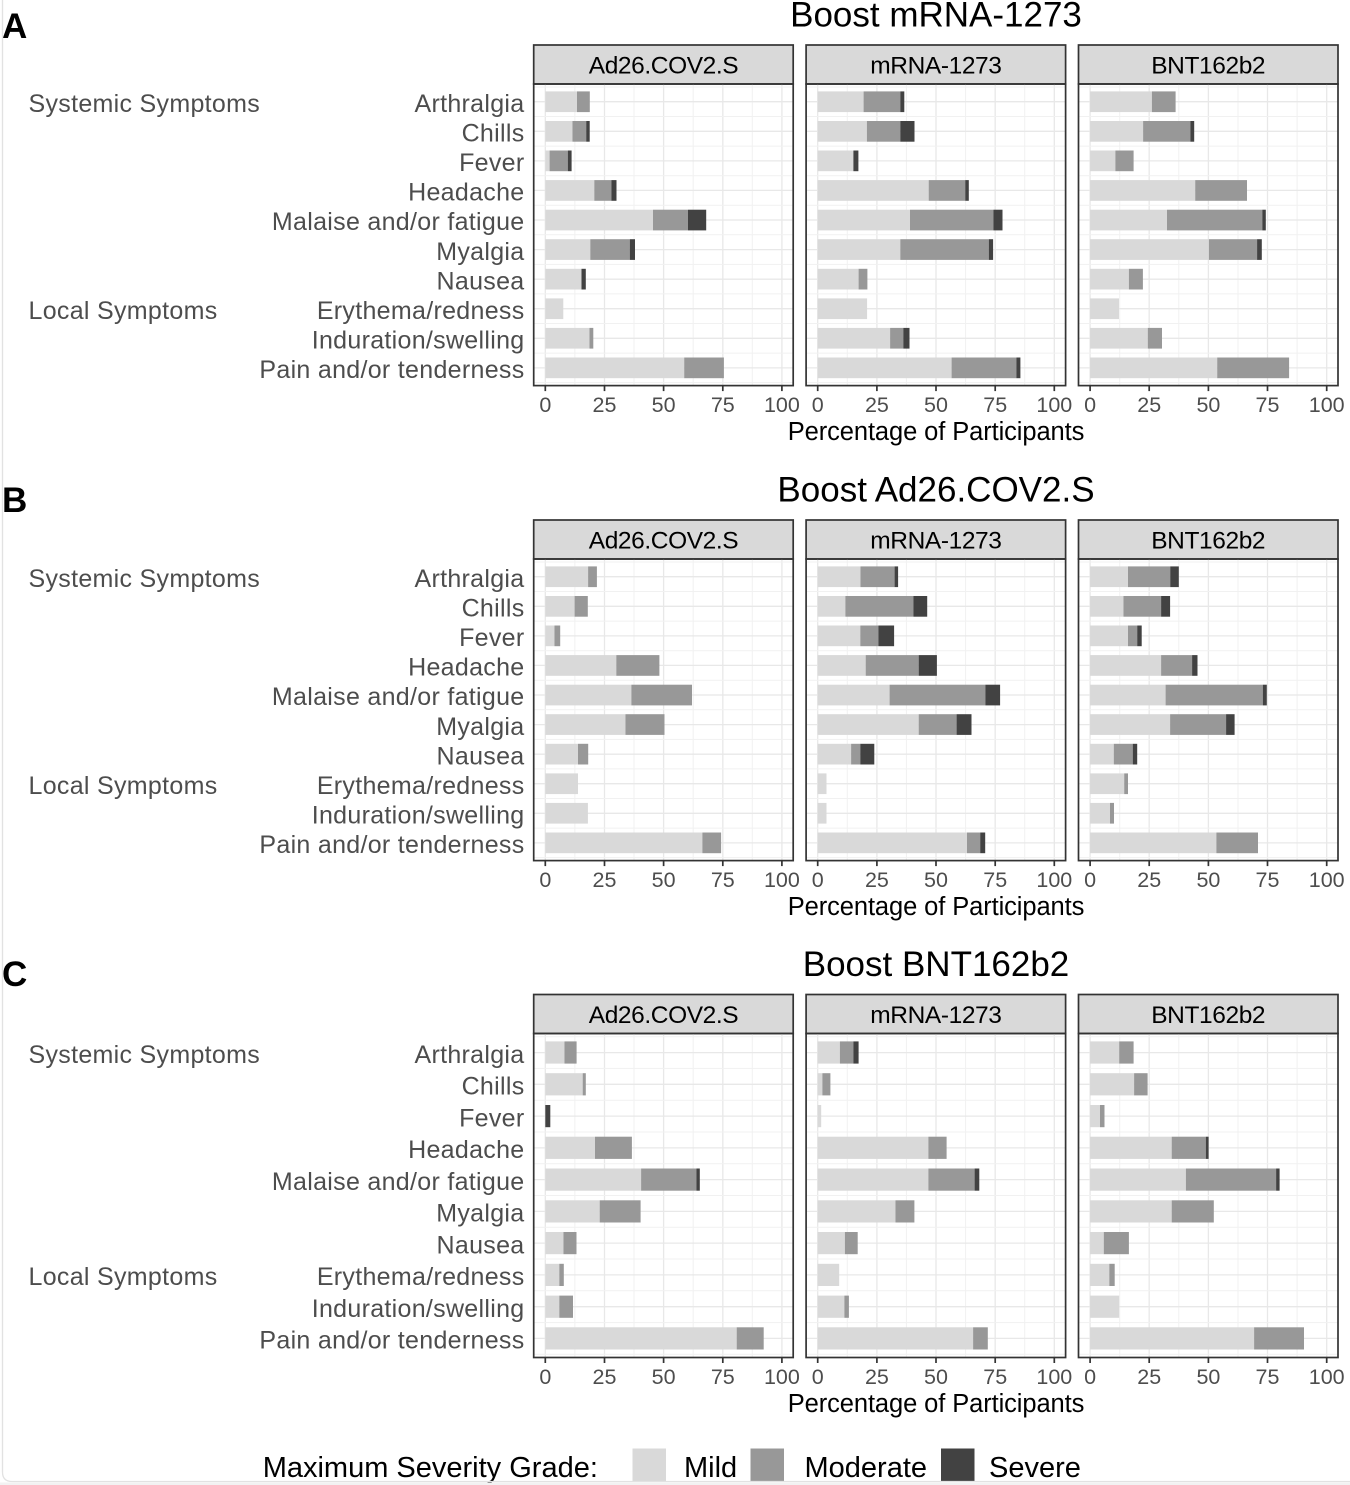 The width and height of the screenshot is (1350, 1485). What do you see at coordinates (14, 26) in the screenshot?
I see `svg-text: A` at bounding box center [14, 26].